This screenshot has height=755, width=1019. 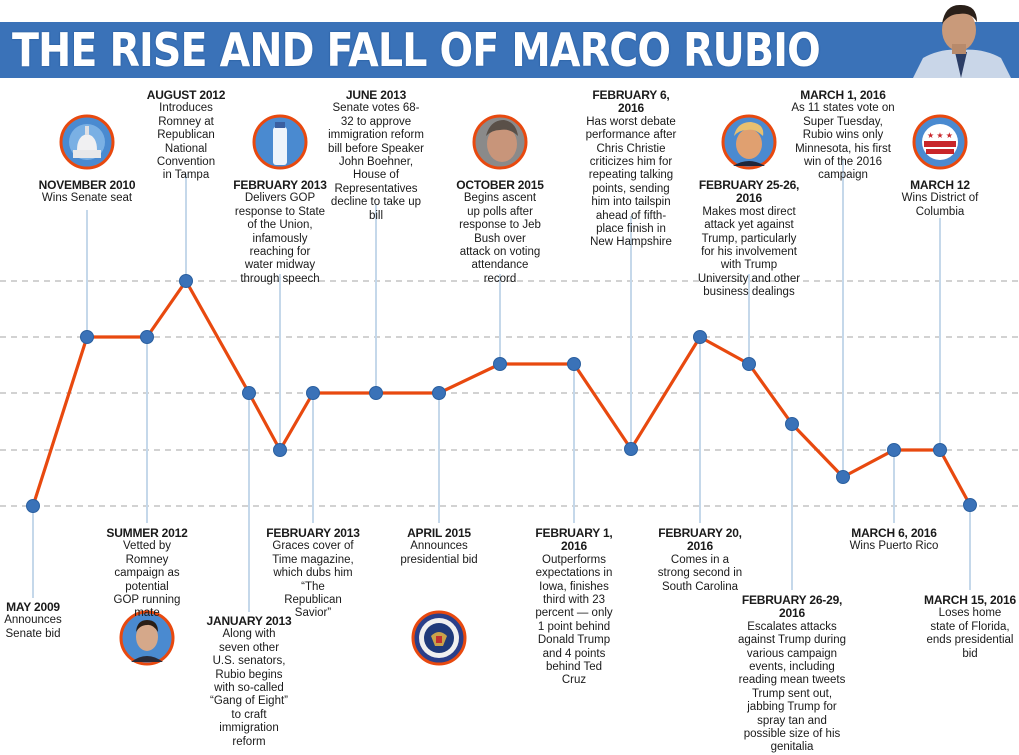 What do you see at coordinates (87, 191) in the screenshot?
I see `event-label-nov-2010: NOVEMBER 2010 Wins Senate seat` at bounding box center [87, 191].